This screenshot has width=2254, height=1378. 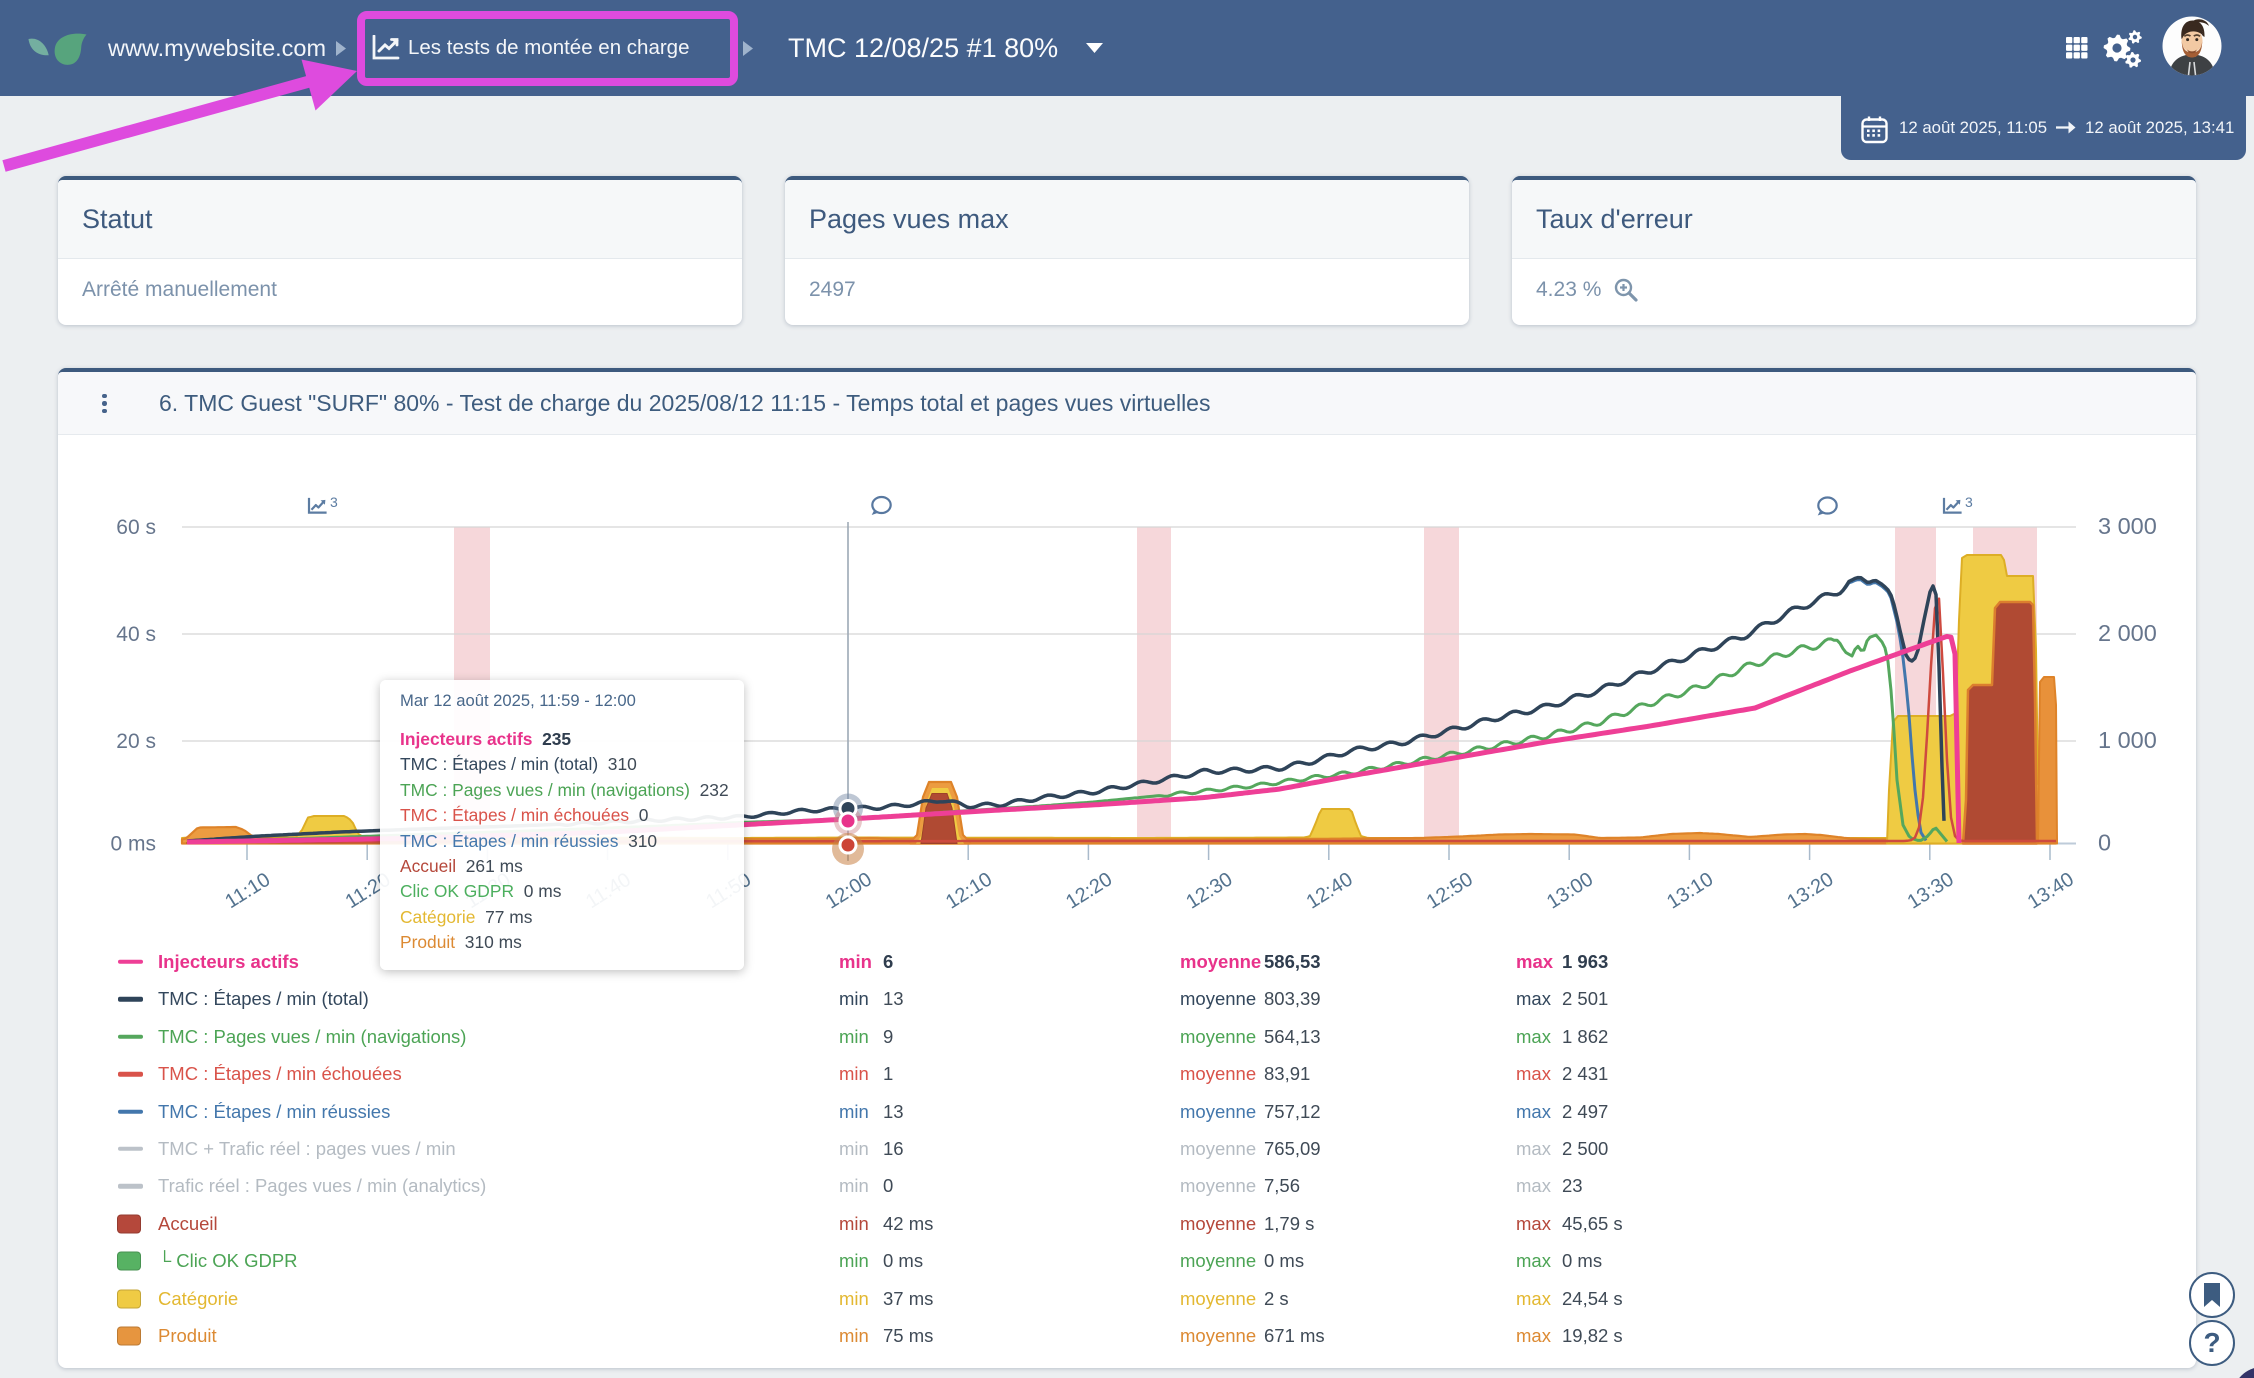 What do you see at coordinates (1690, 890) in the screenshot?
I see `svg-text: 13:10` at bounding box center [1690, 890].